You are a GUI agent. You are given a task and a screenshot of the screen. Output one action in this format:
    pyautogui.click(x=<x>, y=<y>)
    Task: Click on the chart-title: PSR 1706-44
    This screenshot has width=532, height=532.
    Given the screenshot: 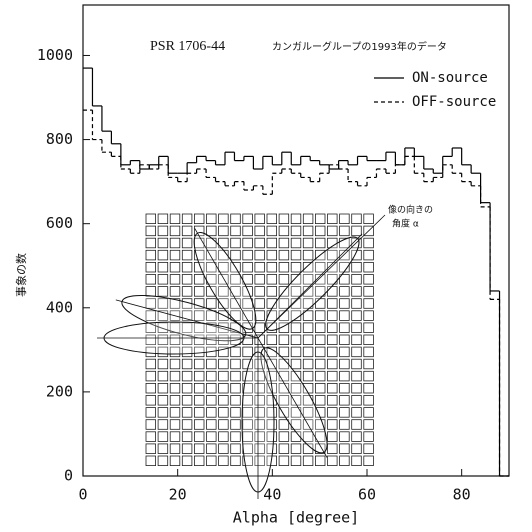 What is the action you would take?
    pyautogui.click(x=187, y=46)
    